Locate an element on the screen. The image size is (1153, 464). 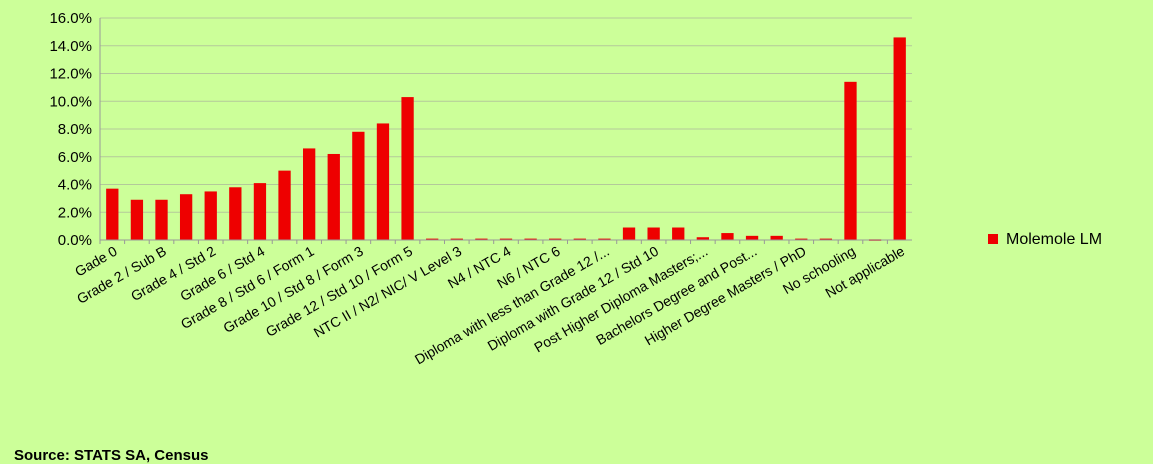
legend-label: Molemole LM is located at coordinates (1054, 239).